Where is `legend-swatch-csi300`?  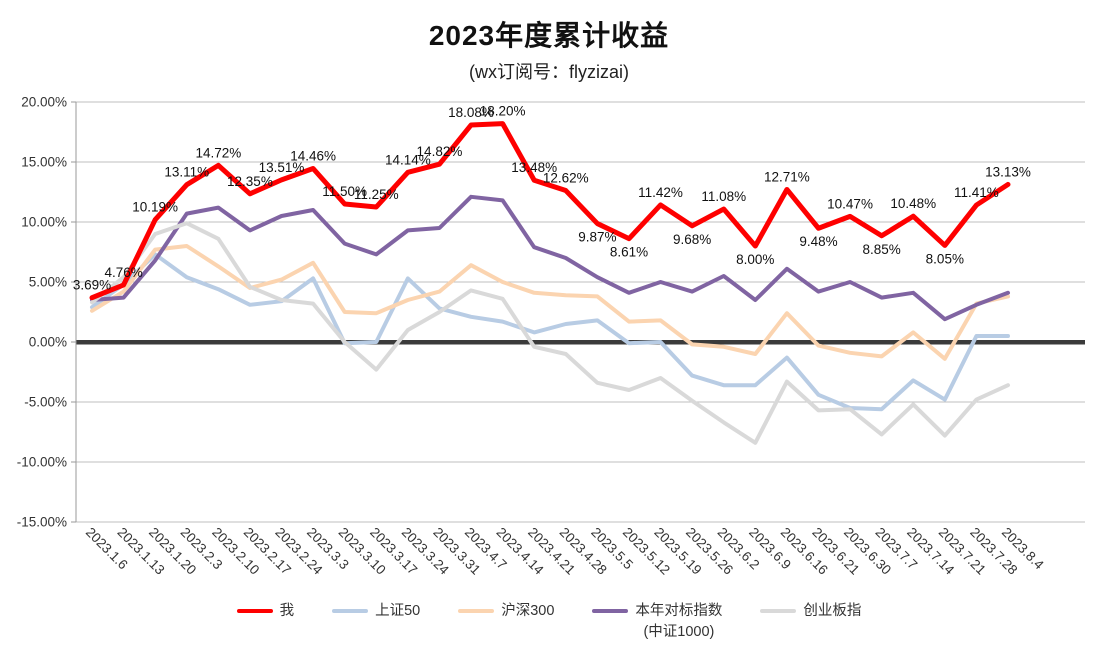
legend-swatch-csi300 is located at coordinates (476, 611).